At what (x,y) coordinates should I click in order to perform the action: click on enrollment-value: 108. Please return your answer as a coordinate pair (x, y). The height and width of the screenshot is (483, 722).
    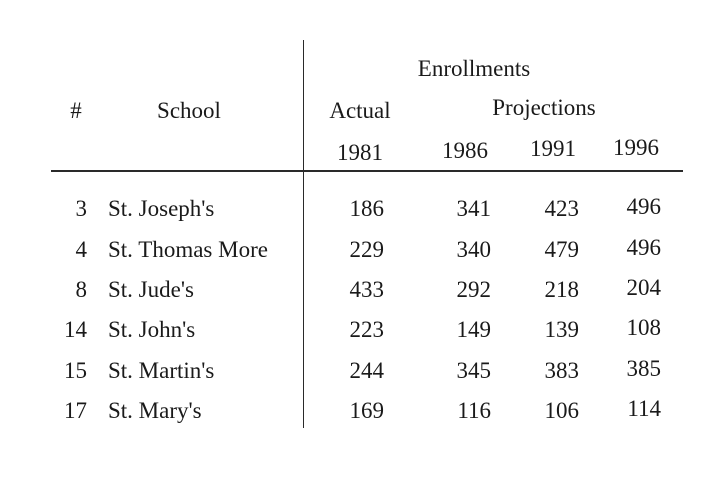
    Looking at the image, I should click on (644, 327).